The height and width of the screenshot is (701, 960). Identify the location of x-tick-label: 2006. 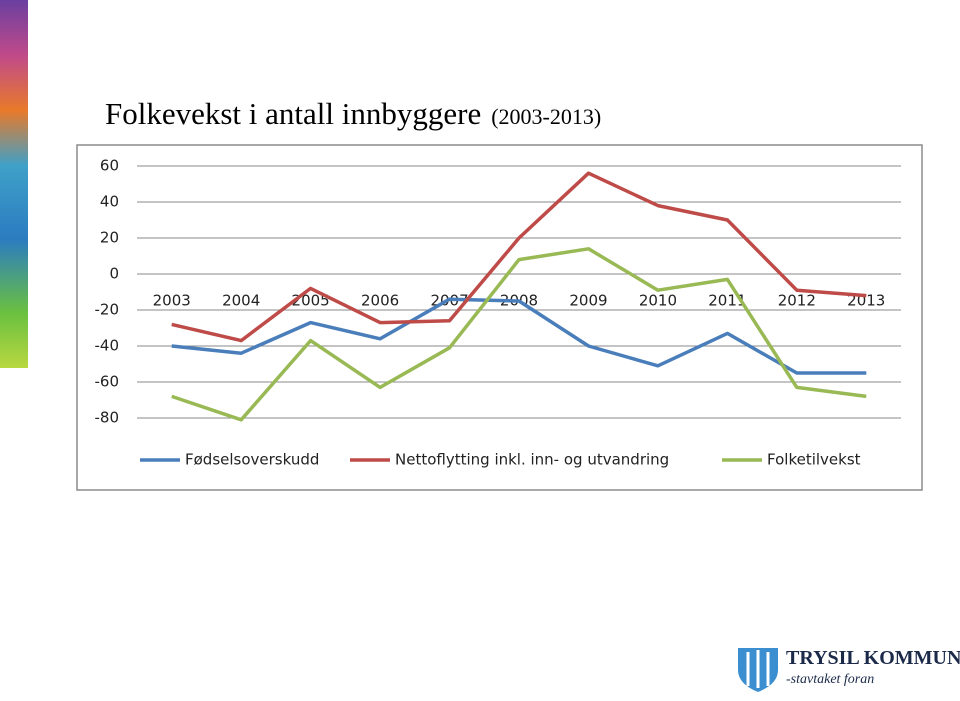
(380, 301).